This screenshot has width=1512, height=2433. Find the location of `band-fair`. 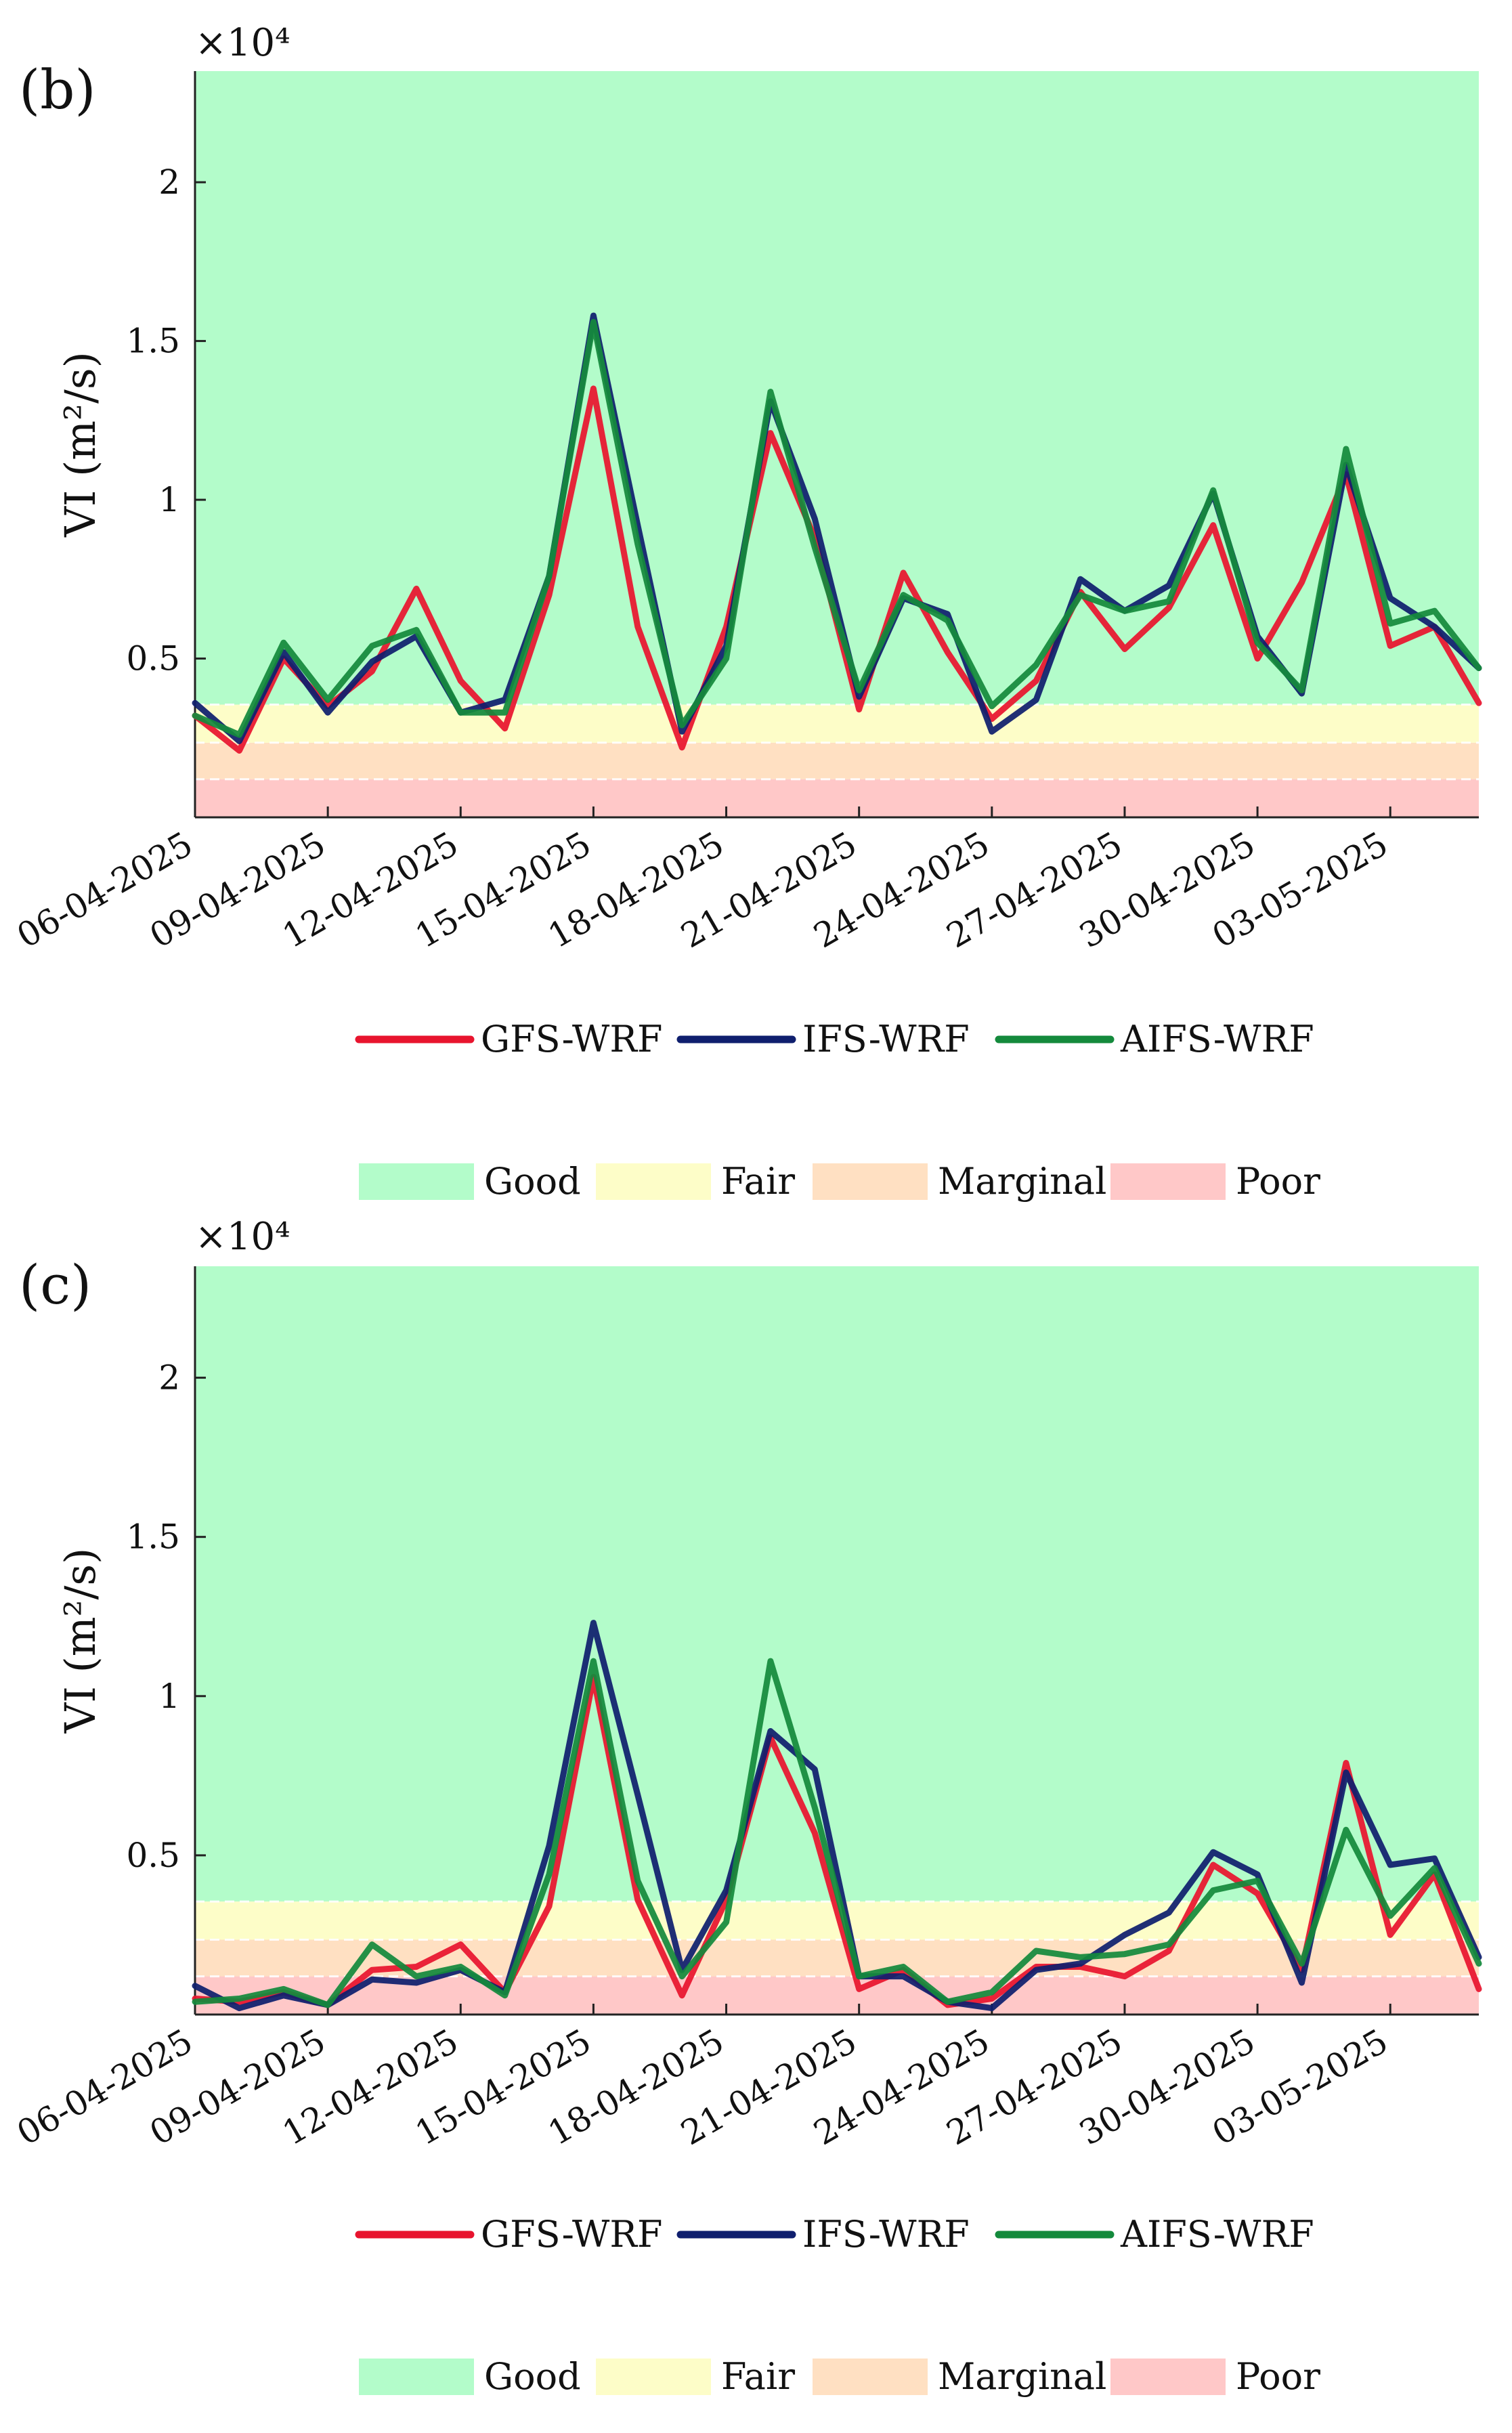

band-fair is located at coordinates (837, 723).